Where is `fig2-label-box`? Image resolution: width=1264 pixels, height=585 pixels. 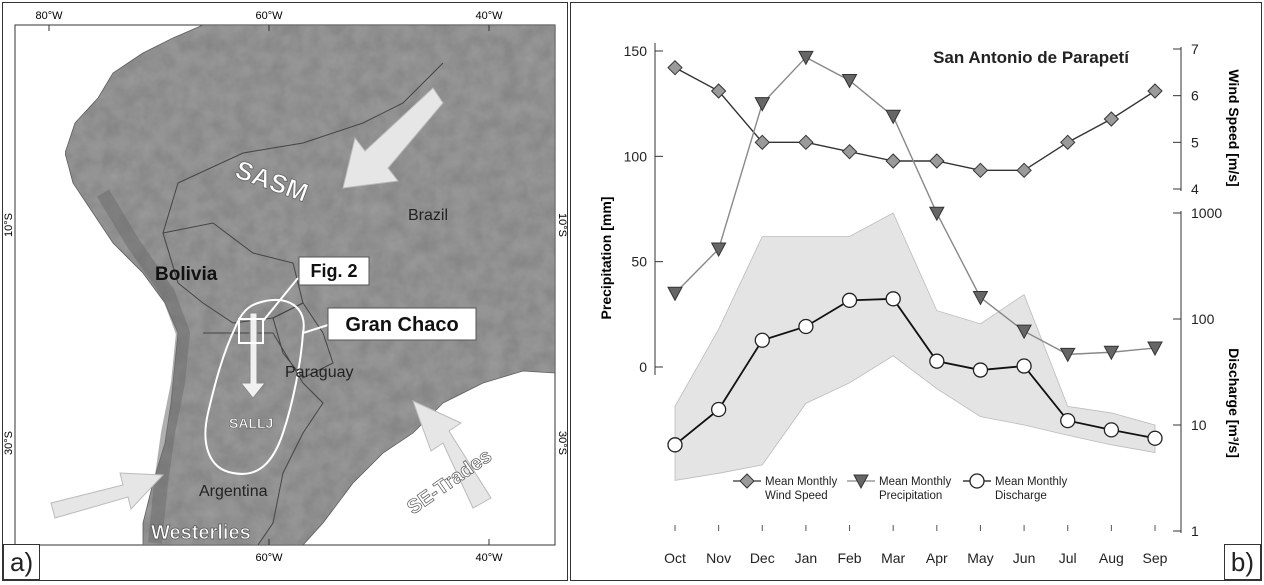
fig2-label-box is located at coordinates (334, 271).